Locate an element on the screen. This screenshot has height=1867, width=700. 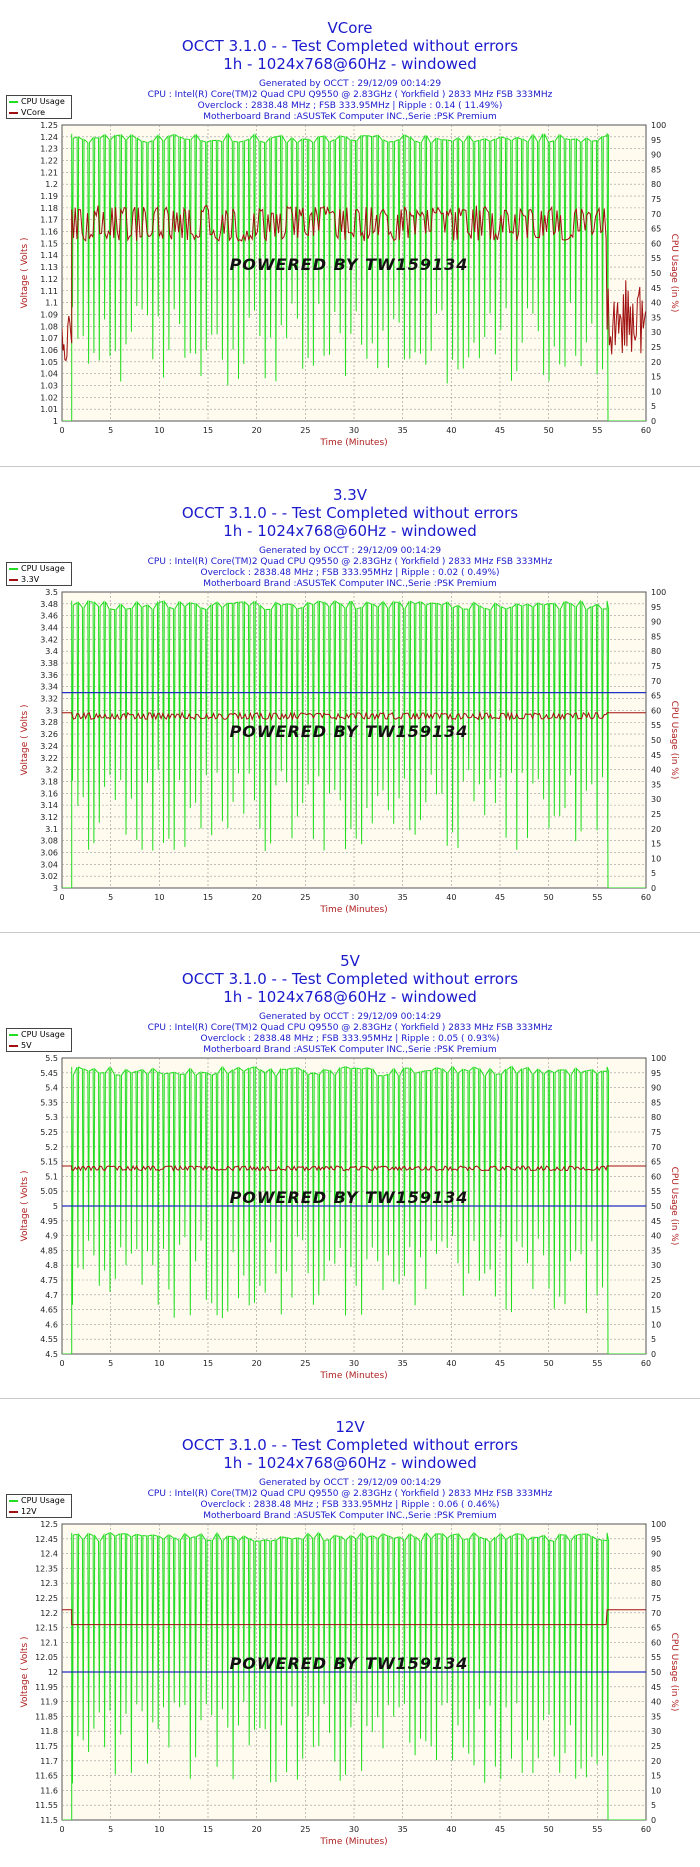
y-tick-label: 11.7 is located at coordinates (49, 1761).